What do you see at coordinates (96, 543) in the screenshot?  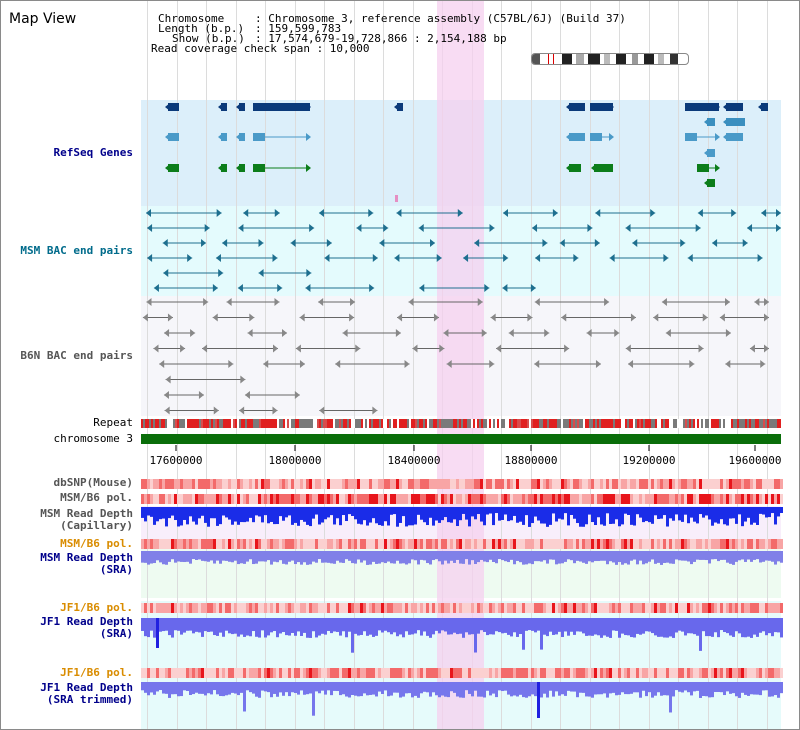 I see `track-label-msm-b6-pol-2: MSM/B6 pol.` at bounding box center [96, 543].